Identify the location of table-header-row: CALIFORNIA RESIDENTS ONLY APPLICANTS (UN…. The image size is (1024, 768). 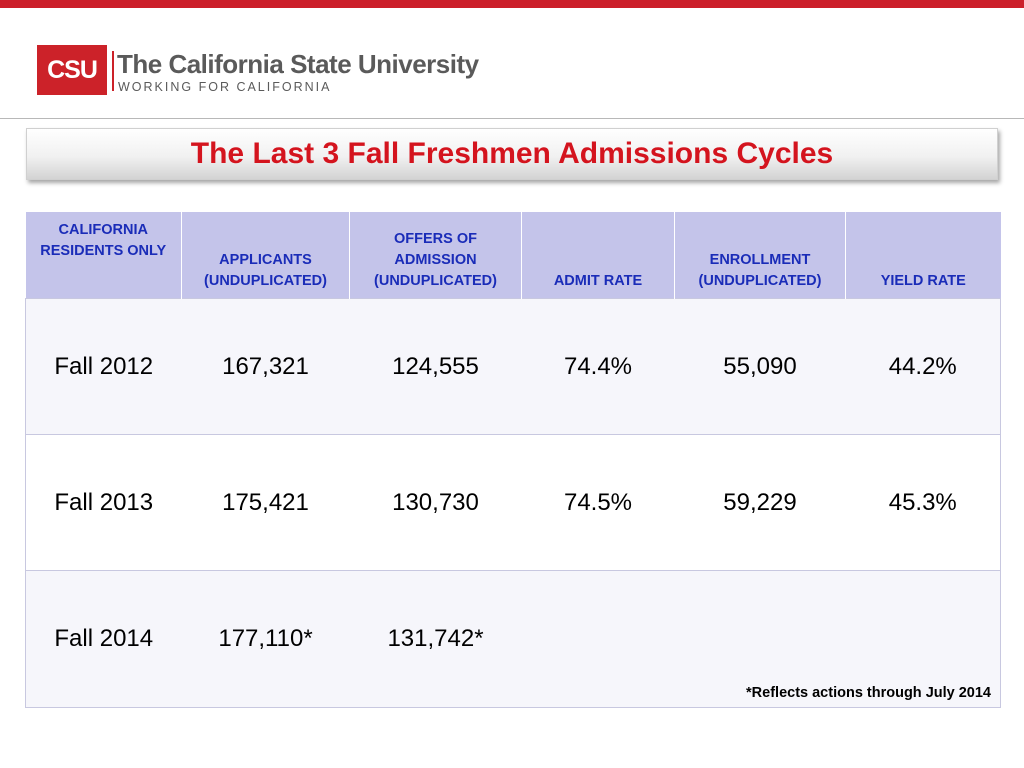
(513, 255).